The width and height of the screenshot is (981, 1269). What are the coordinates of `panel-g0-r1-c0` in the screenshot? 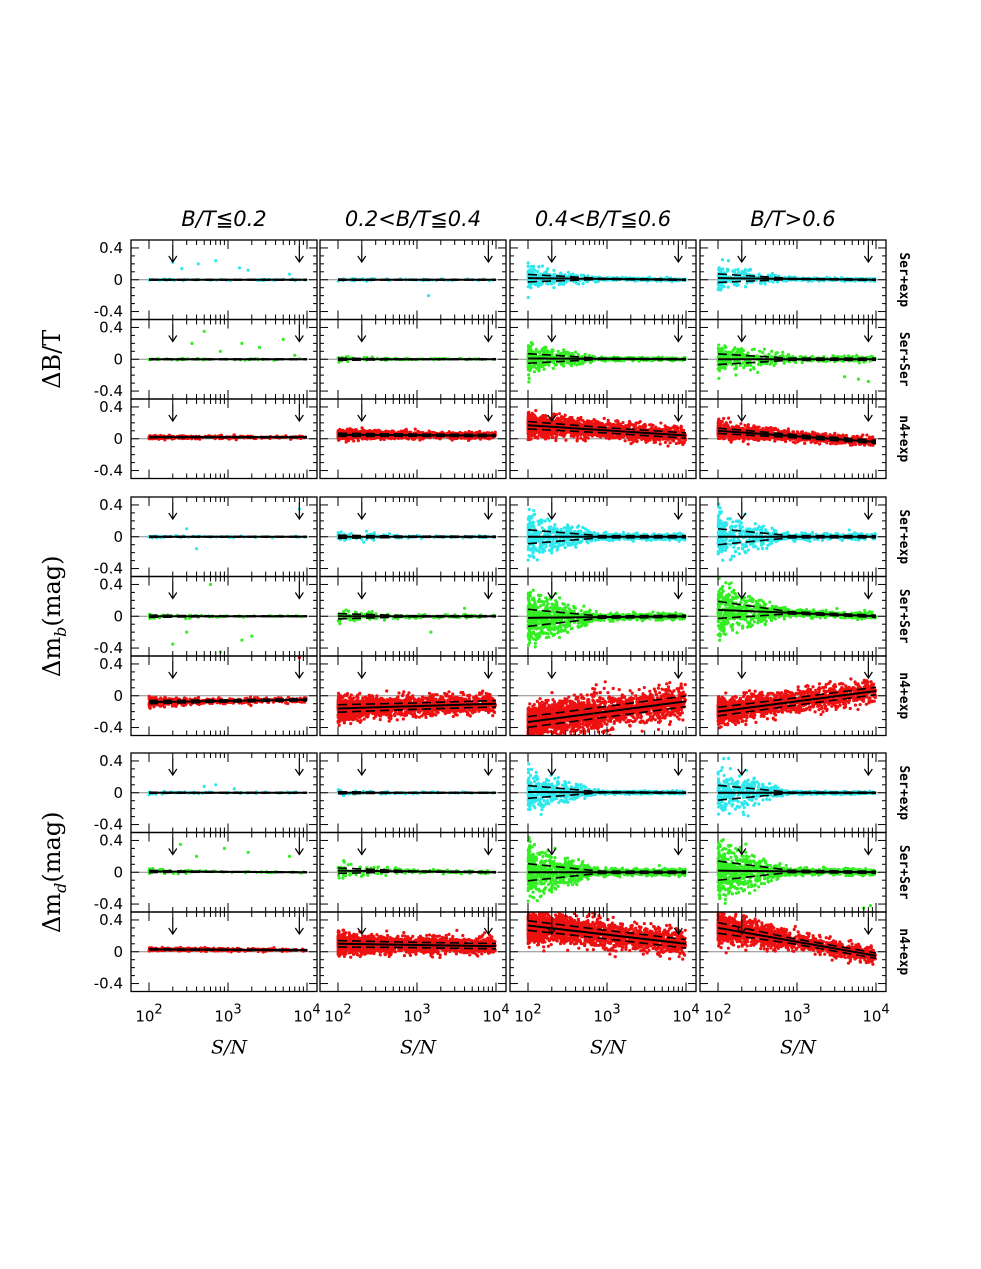 It's located at (224, 359).